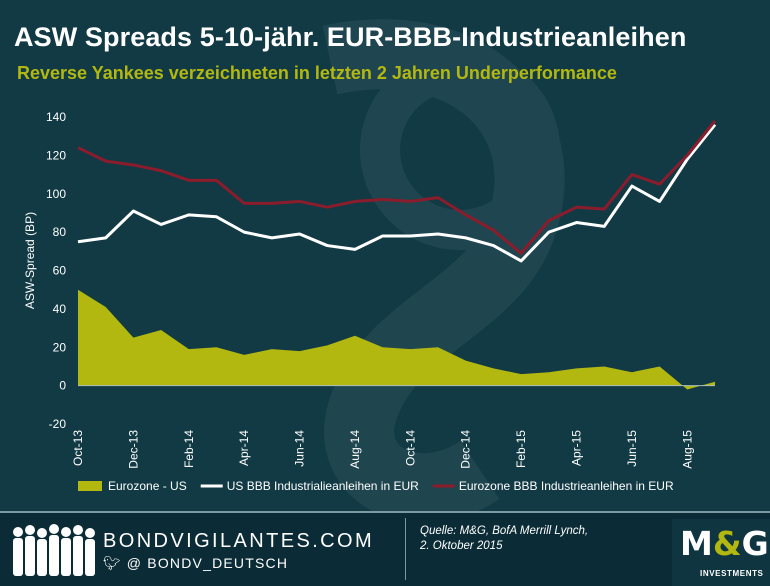 The width and height of the screenshot is (770, 586). Describe the element at coordinates (244, 448) in the screenshot. I see `x-tick-label: Apr-14` at that location.